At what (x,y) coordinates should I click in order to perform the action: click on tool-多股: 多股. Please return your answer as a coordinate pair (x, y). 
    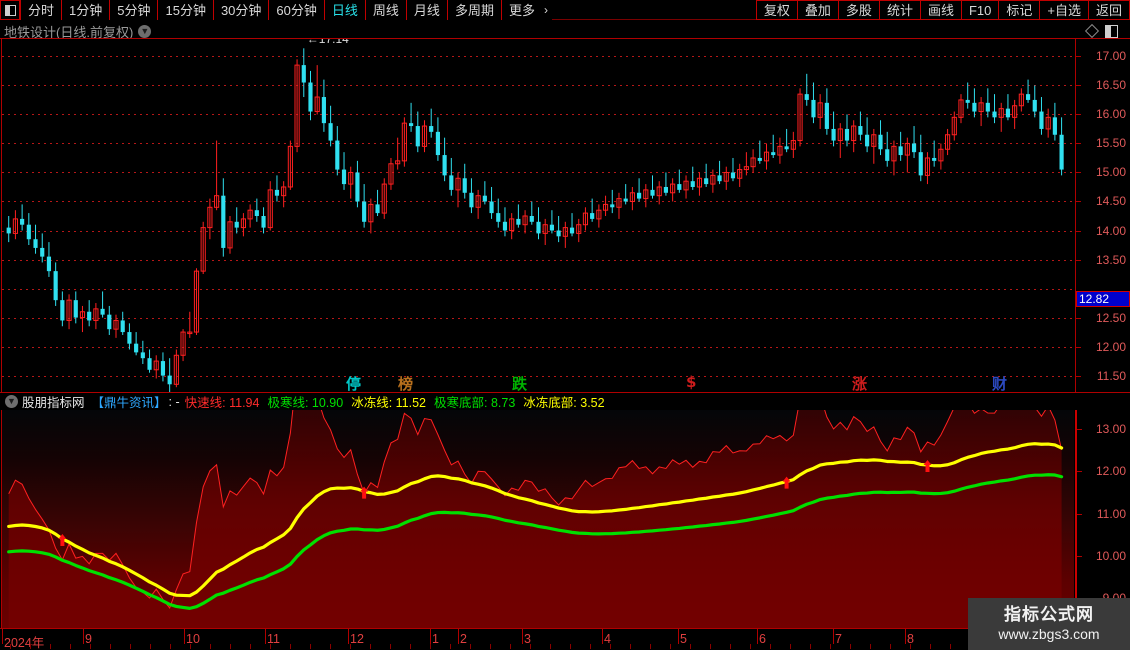
    Looking at the image, I should click on (858, 10).